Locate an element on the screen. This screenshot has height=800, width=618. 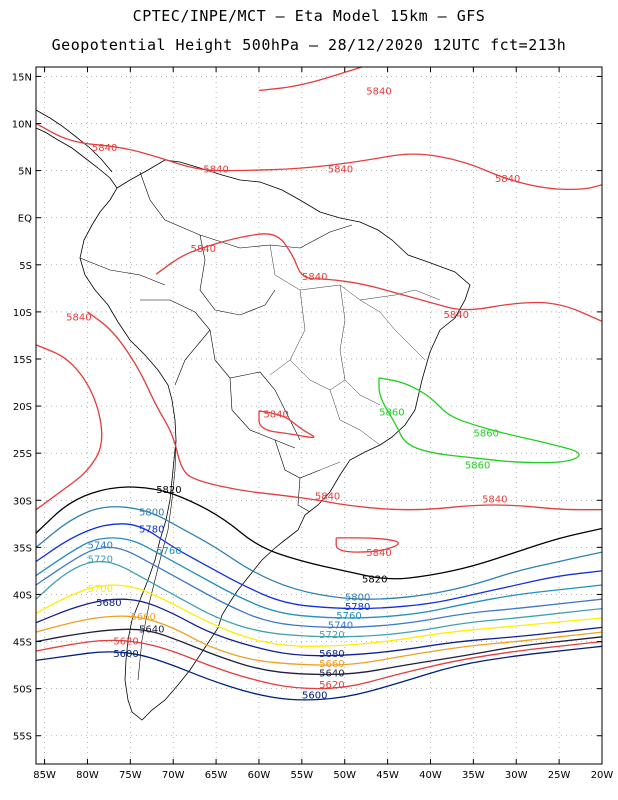
lon-tick-label: 55W is located at coordinates (302, 775).